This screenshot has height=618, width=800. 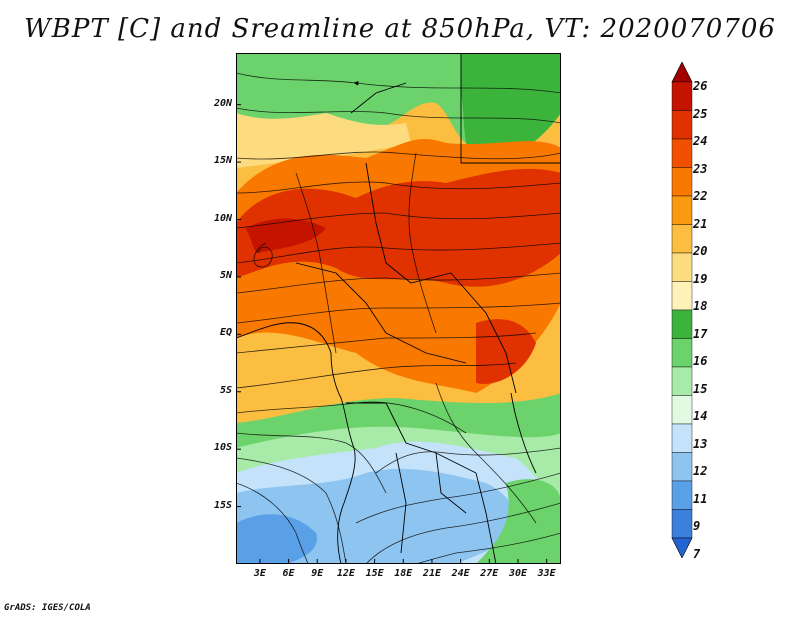 I want to click on field-green-ne, so click(x=511, y=108).